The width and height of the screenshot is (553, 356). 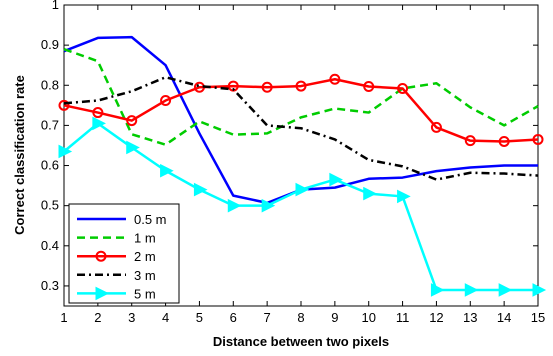 I want to click on y-axis-label: Correct classification rate, so click(x=19, y=155).